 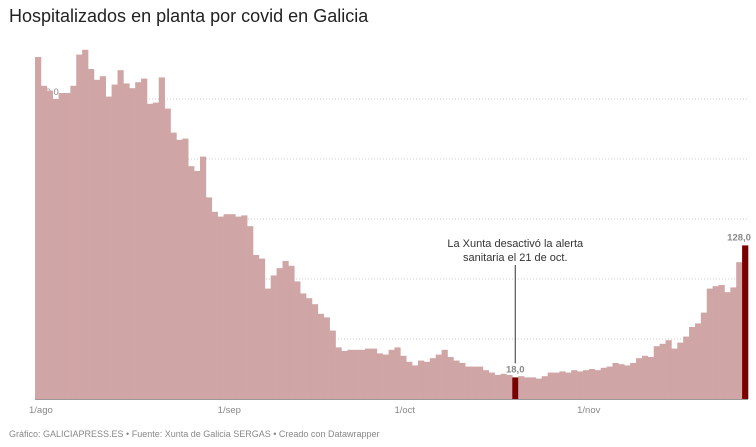 What do you see at coordinates (588, 410) in the screenshot?
I see `x-tick-label: 1/nov` at bounding box center [588, 410].